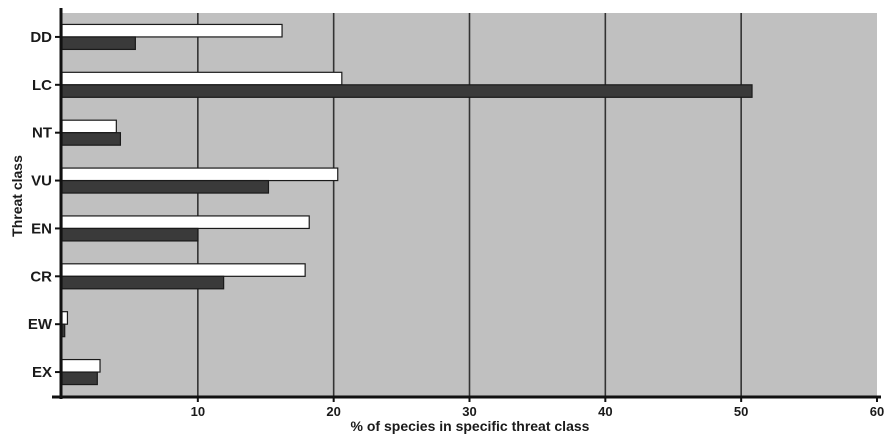 Image resolution: width=890 pixels, height=439 pixels. What do you see at coordinates (741, 411) in the screenshot?
I see `x-tick-label-50: 50` at bounding box center [741, 411].